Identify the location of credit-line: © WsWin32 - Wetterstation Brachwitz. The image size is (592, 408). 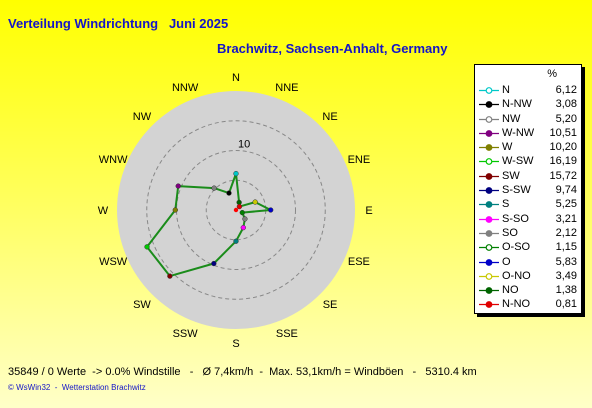
(77, 387).